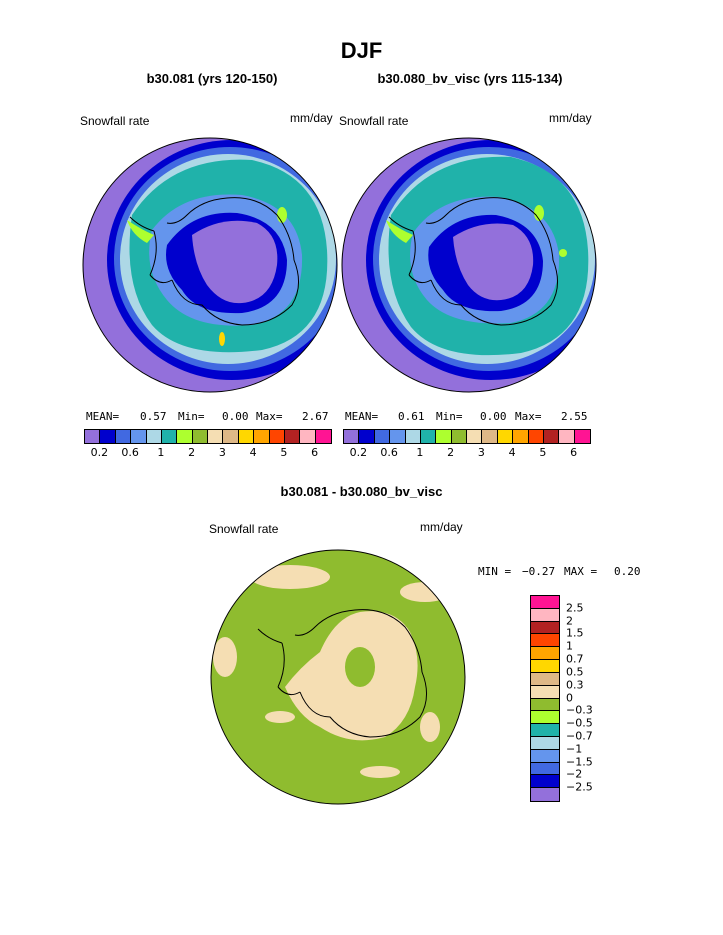  What do you see at coordinates (244, 529) in the screenshot?
I see `diff-field-label: Snowfall rate` at bounding box center [244, 529].